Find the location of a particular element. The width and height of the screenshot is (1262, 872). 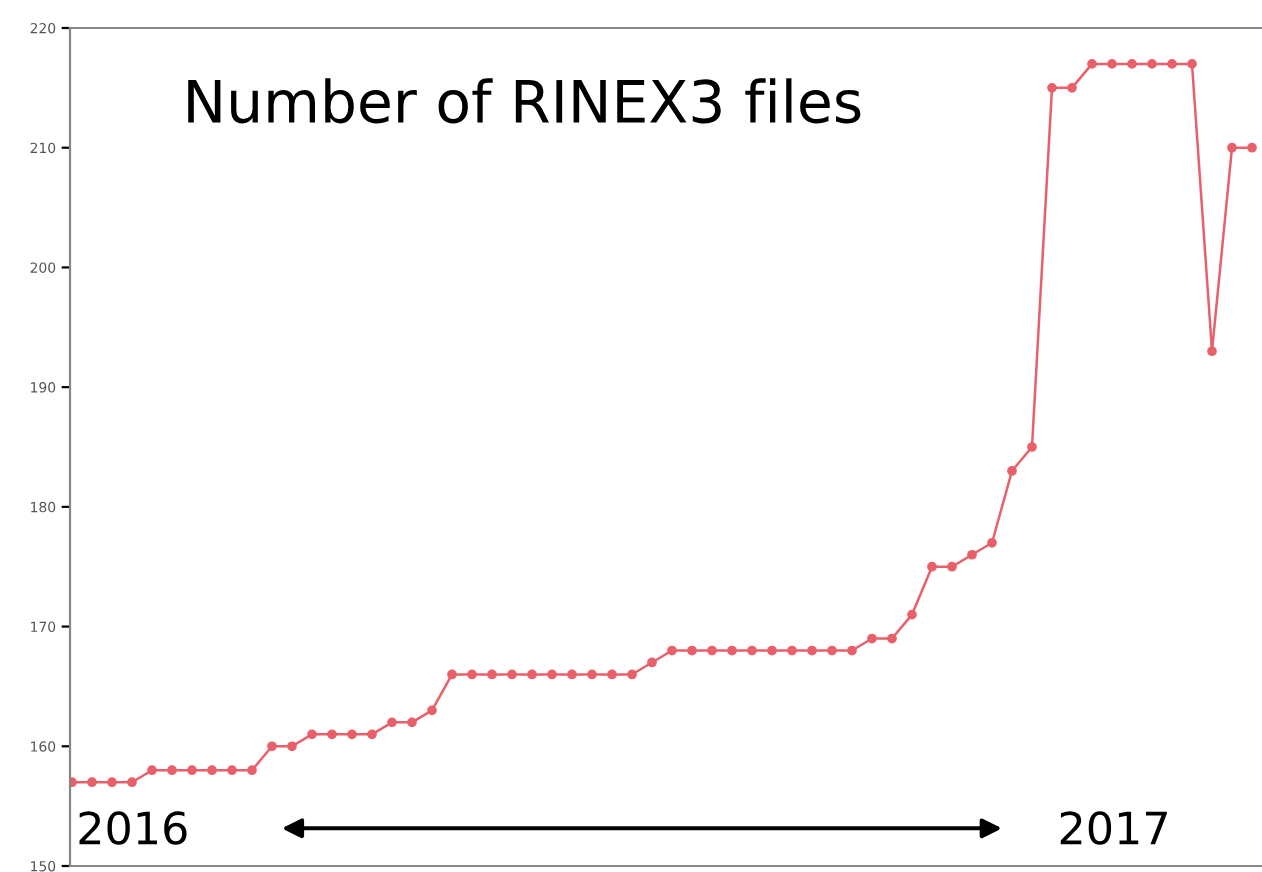

text: Number of RINEX3 files is located at coordinates (524, 101).